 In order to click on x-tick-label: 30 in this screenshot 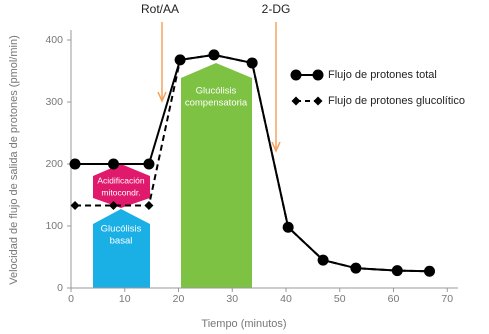, I will do `click(232, 299)`.